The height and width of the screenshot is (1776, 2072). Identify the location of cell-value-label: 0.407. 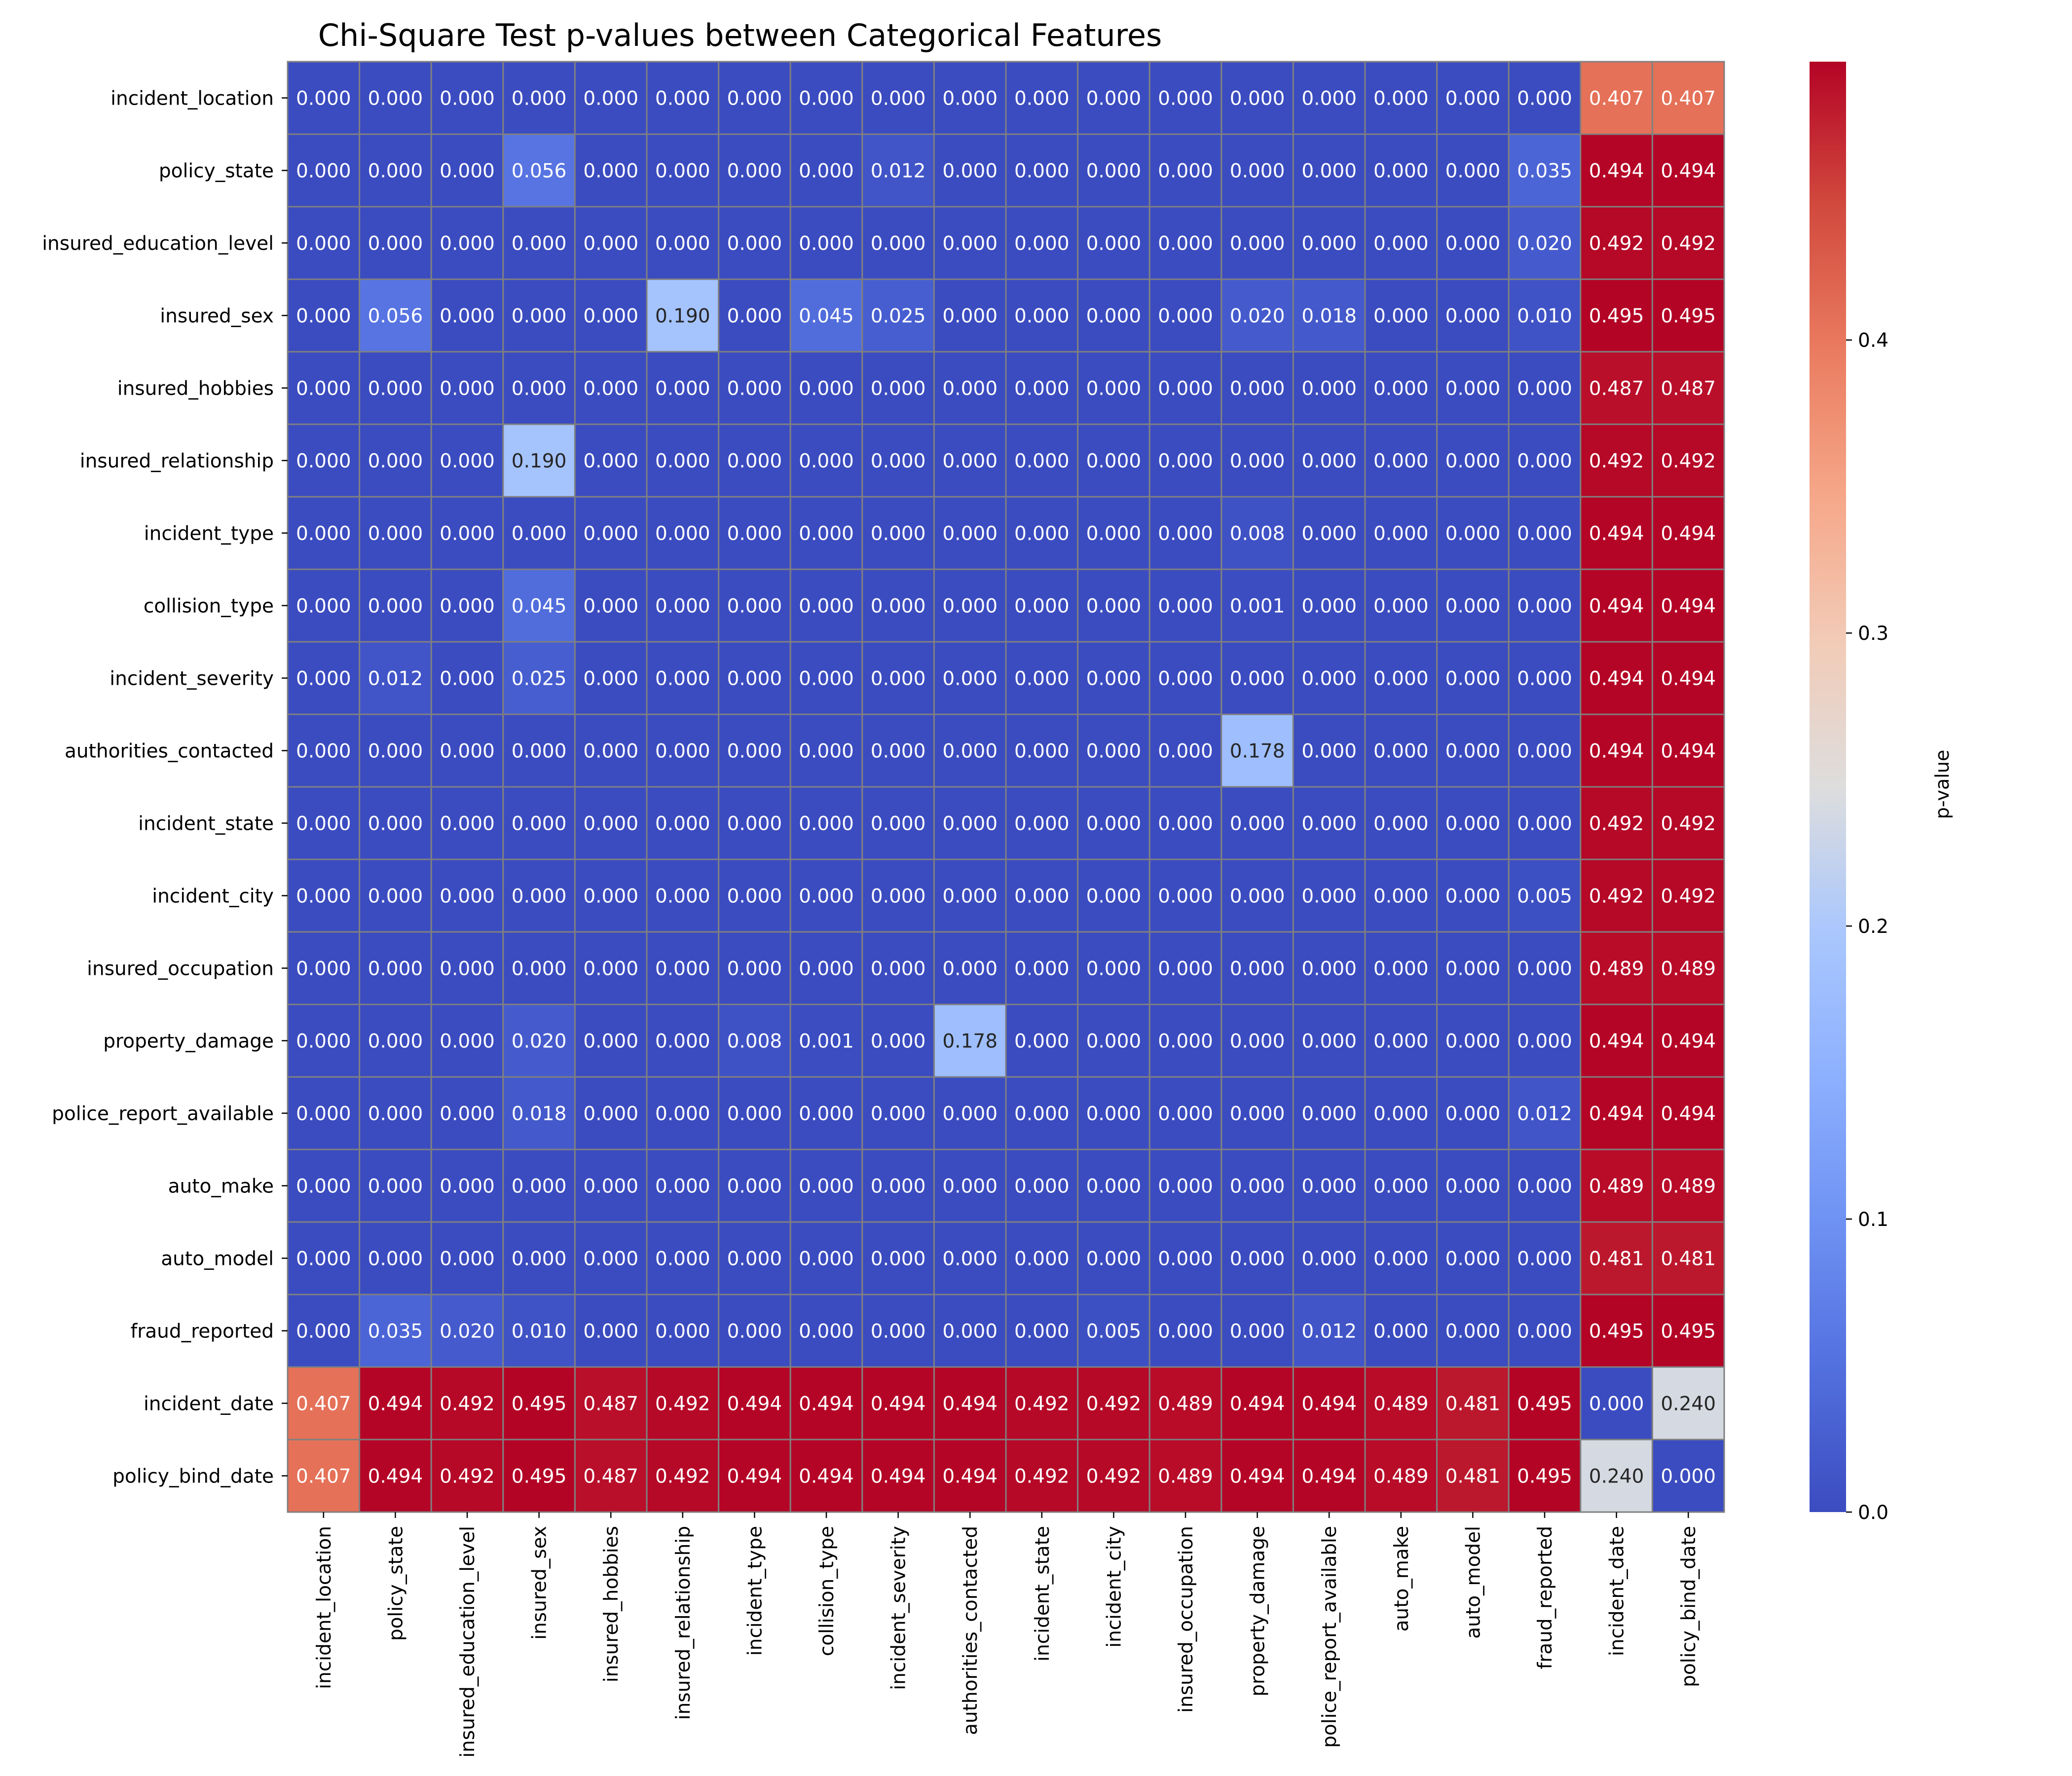
(324, 1404).